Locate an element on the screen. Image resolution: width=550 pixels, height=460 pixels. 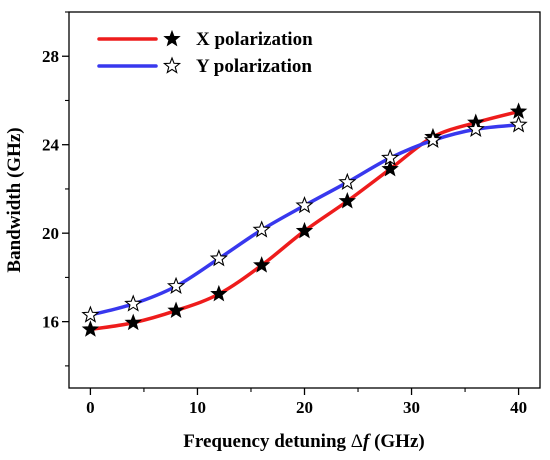
x-tick-label: 10 is located at coordinates (197, 407).